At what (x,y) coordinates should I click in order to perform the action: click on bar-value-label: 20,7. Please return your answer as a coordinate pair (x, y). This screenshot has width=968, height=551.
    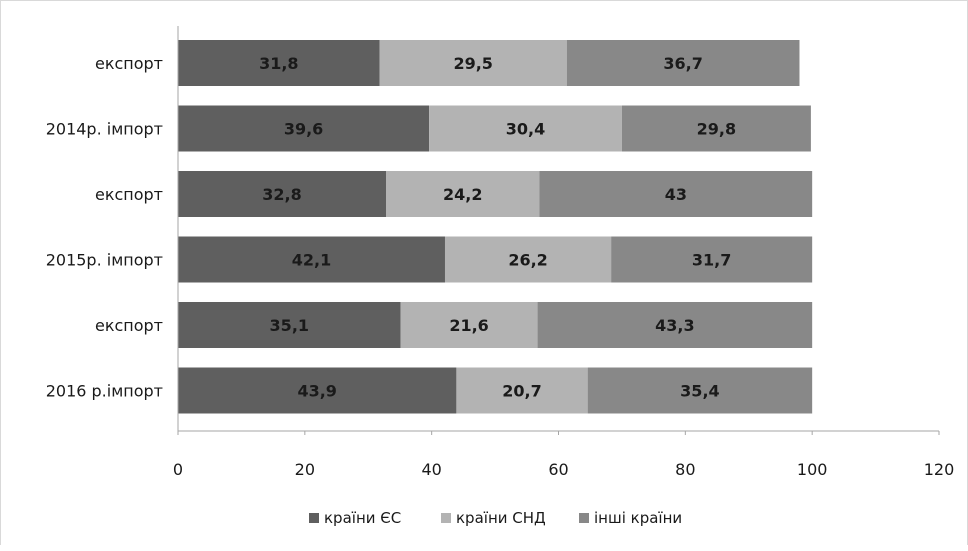
    Looking at the image, I should click on (521, 391).